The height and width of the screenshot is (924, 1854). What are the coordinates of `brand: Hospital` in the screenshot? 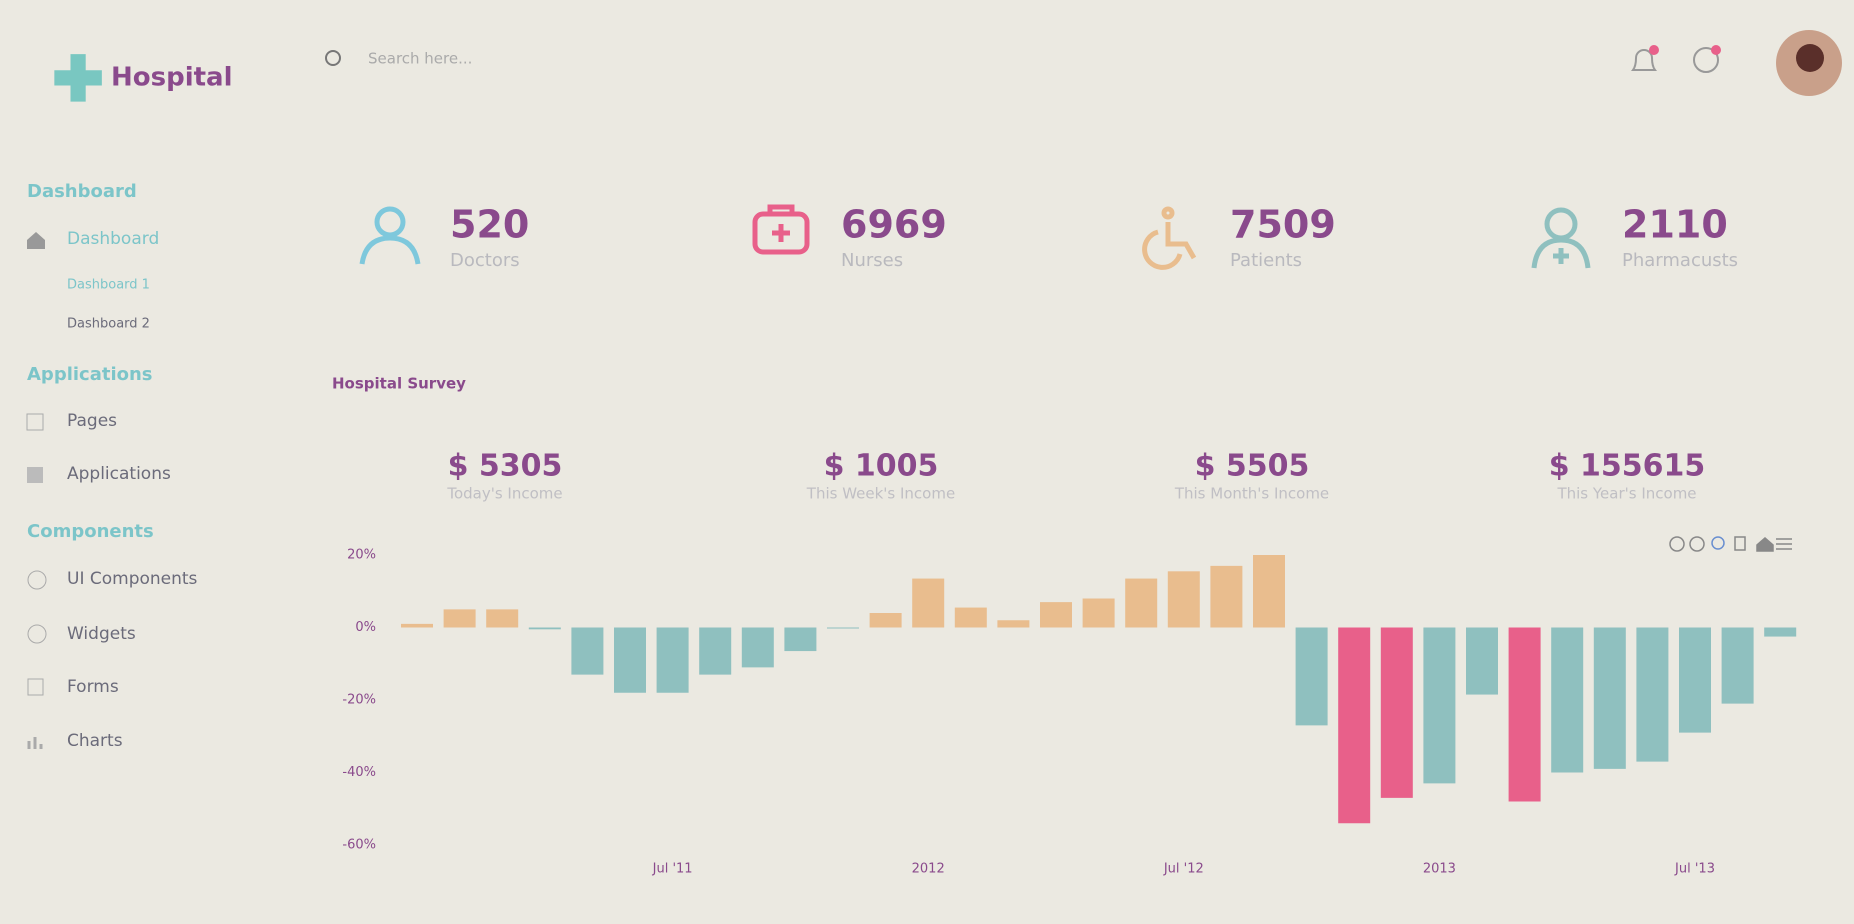 It's located at (172, 78).